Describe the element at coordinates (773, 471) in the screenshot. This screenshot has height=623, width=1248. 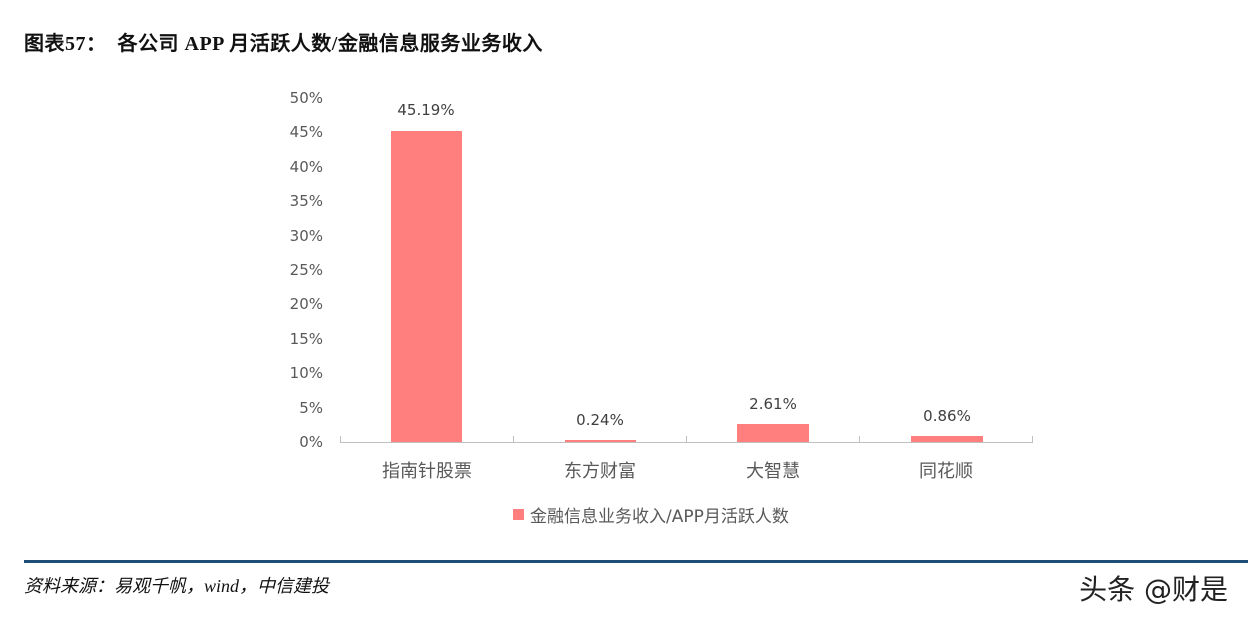
I see `category-label: 大智慧` at that location.